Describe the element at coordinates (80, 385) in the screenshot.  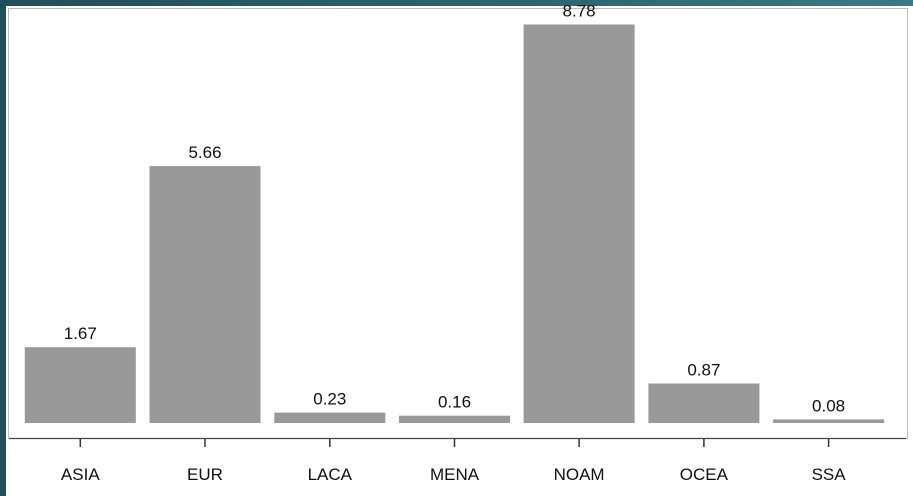
I see `bar-asia` at that location.